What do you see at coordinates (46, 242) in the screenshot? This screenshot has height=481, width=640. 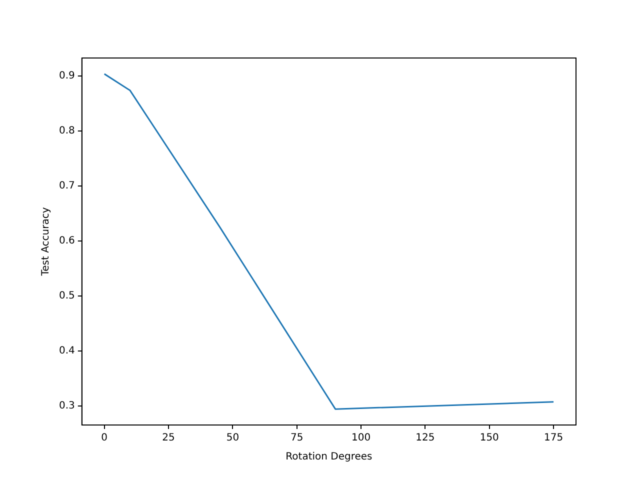 I see `y-axis-title: Test Accuracy` at bounding box center [46, 242].